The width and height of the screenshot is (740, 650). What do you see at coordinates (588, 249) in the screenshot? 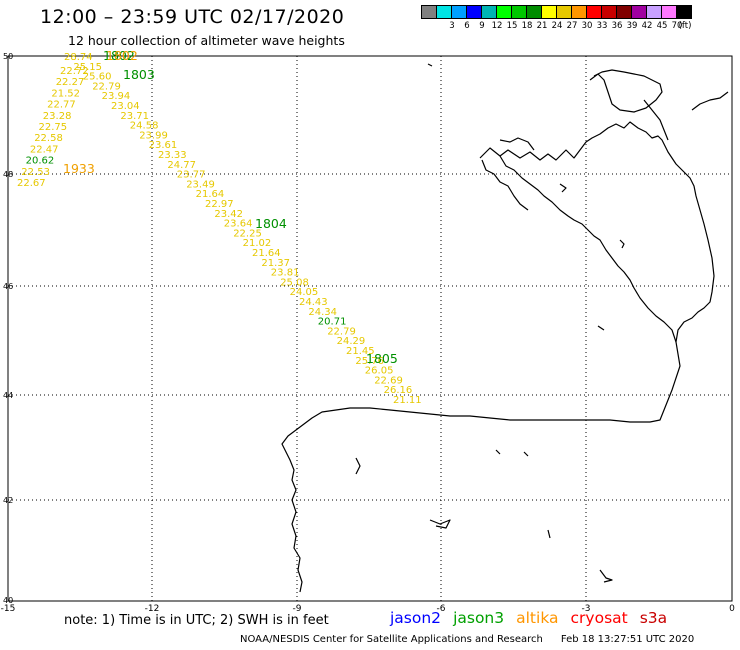
I see `coast-brittany-north` at bounding box center [588, 249].